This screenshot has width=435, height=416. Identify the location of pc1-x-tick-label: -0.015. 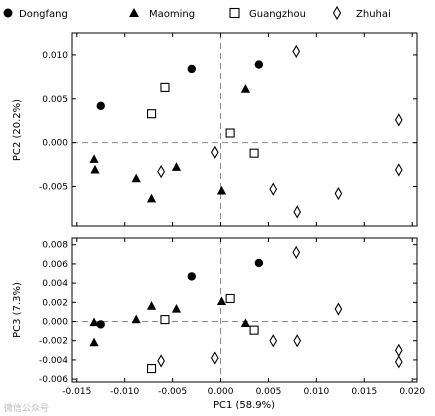
(76, 392).